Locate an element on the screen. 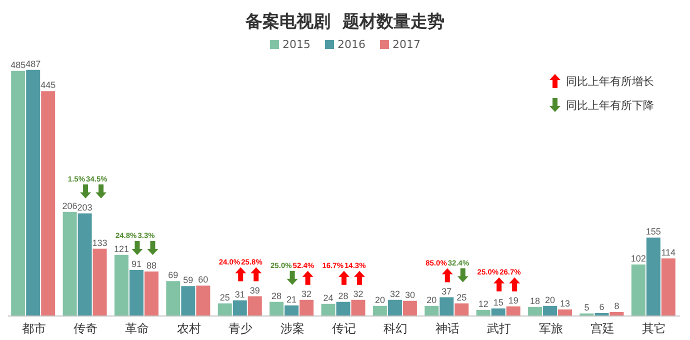 This screenshot has width=690, height=340. x-tick-label: 其它 is located at coordinates (654, 329).